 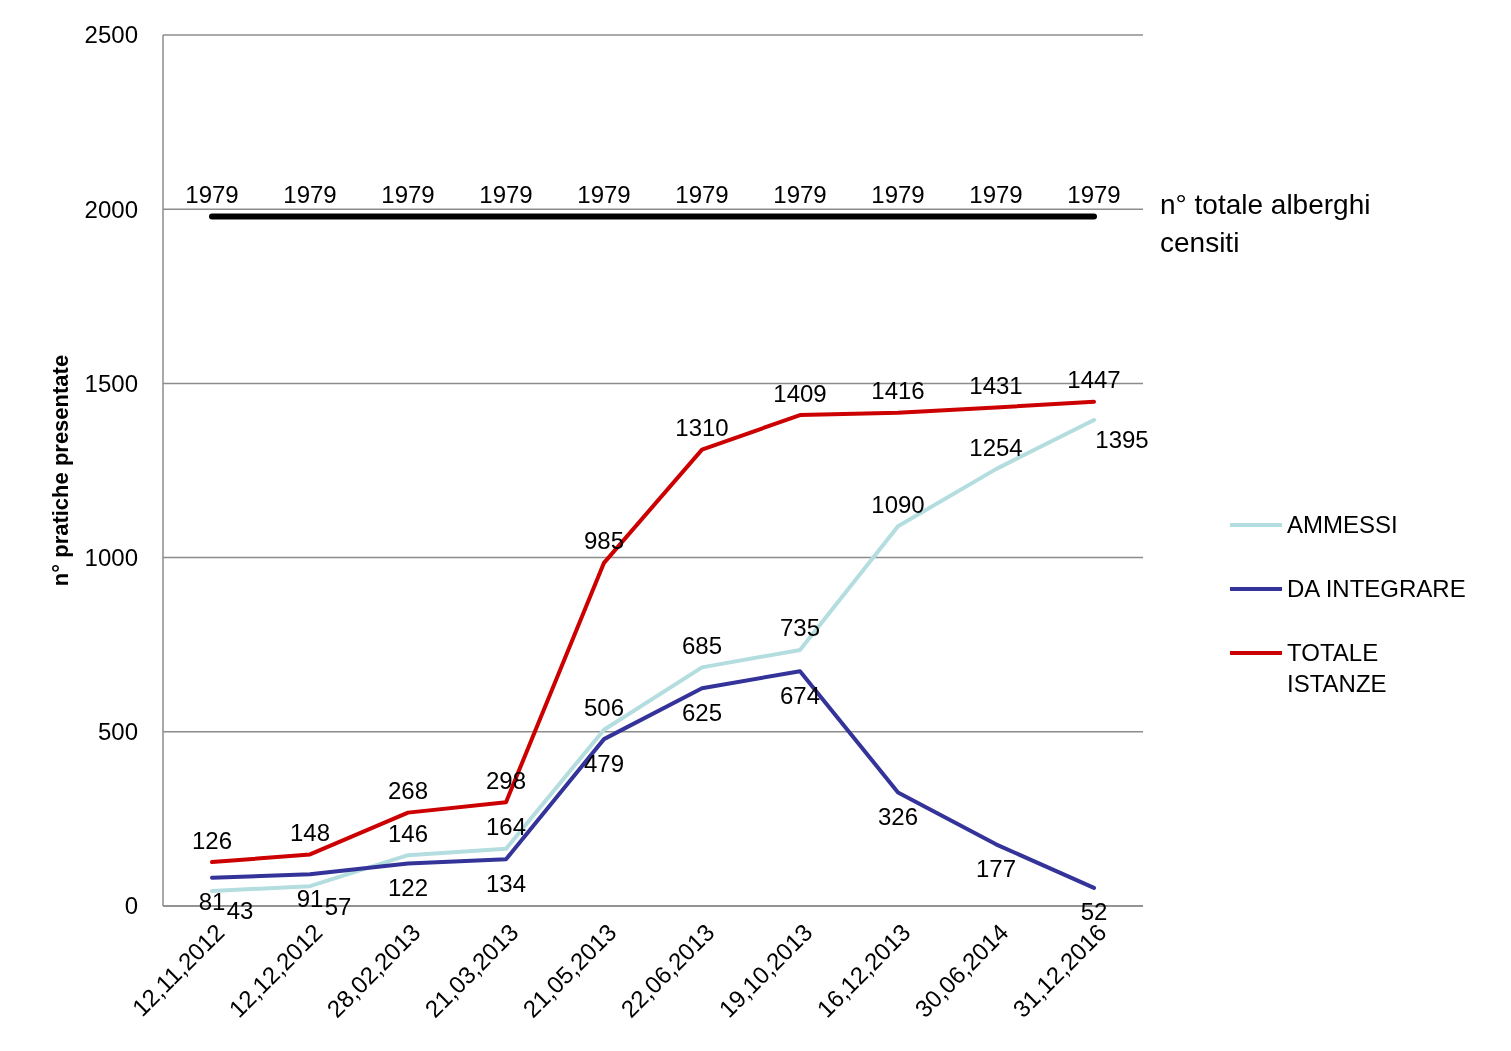 What do you see at coordinates (240, 911) in the screenshot?
I see `data-label: 43` at bounding box center [240, 911].